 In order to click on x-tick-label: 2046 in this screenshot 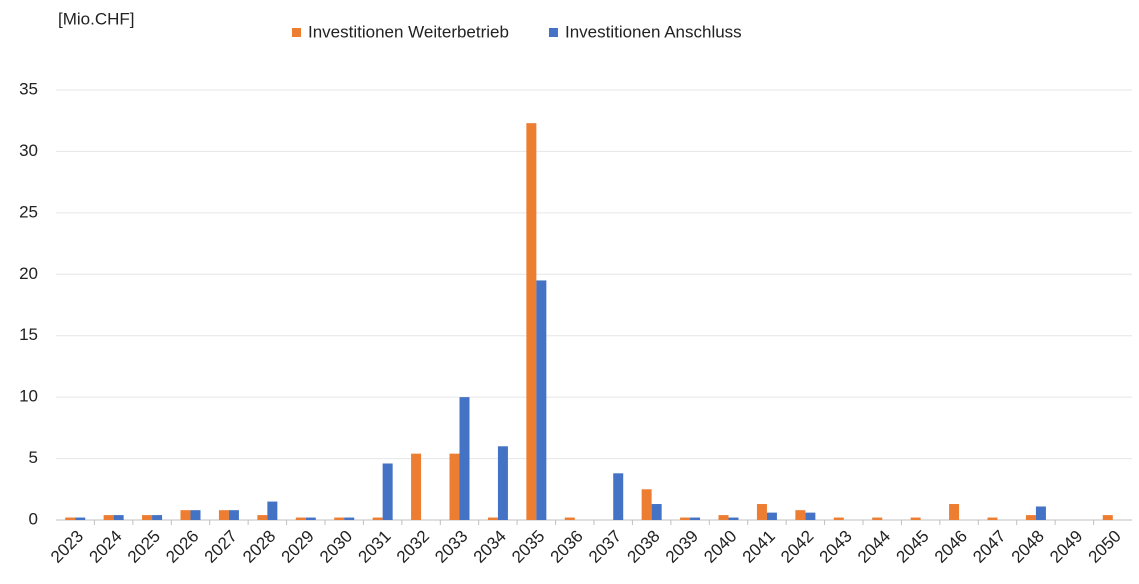, I will do `click(951, 547)`.